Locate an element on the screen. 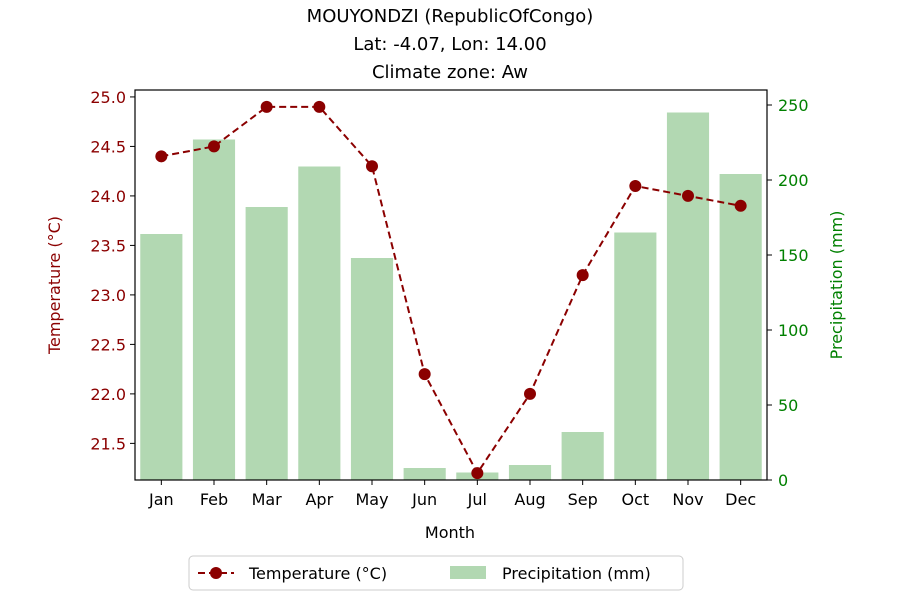 The image size is (900, 600). x-tick-label: Dec is located at coordinates (740, 499).